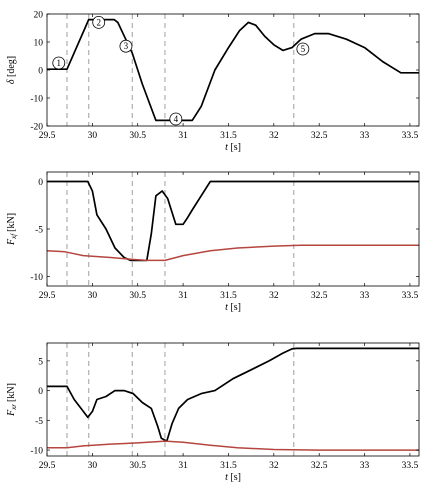  What do you see at coordinates (39, 16) in the screenshot?
I see `y-tick-label: 20` at bounding box center [39, 16].